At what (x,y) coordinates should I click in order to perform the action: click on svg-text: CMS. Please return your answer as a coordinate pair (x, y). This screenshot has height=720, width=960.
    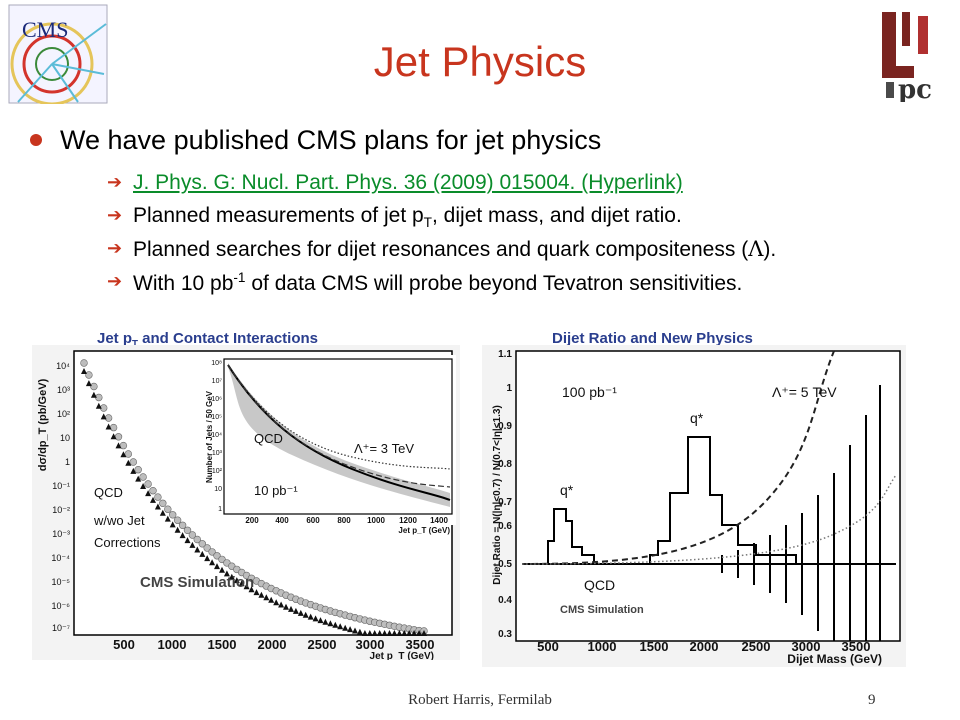
    Looking at the image, I should click on (45, 29).